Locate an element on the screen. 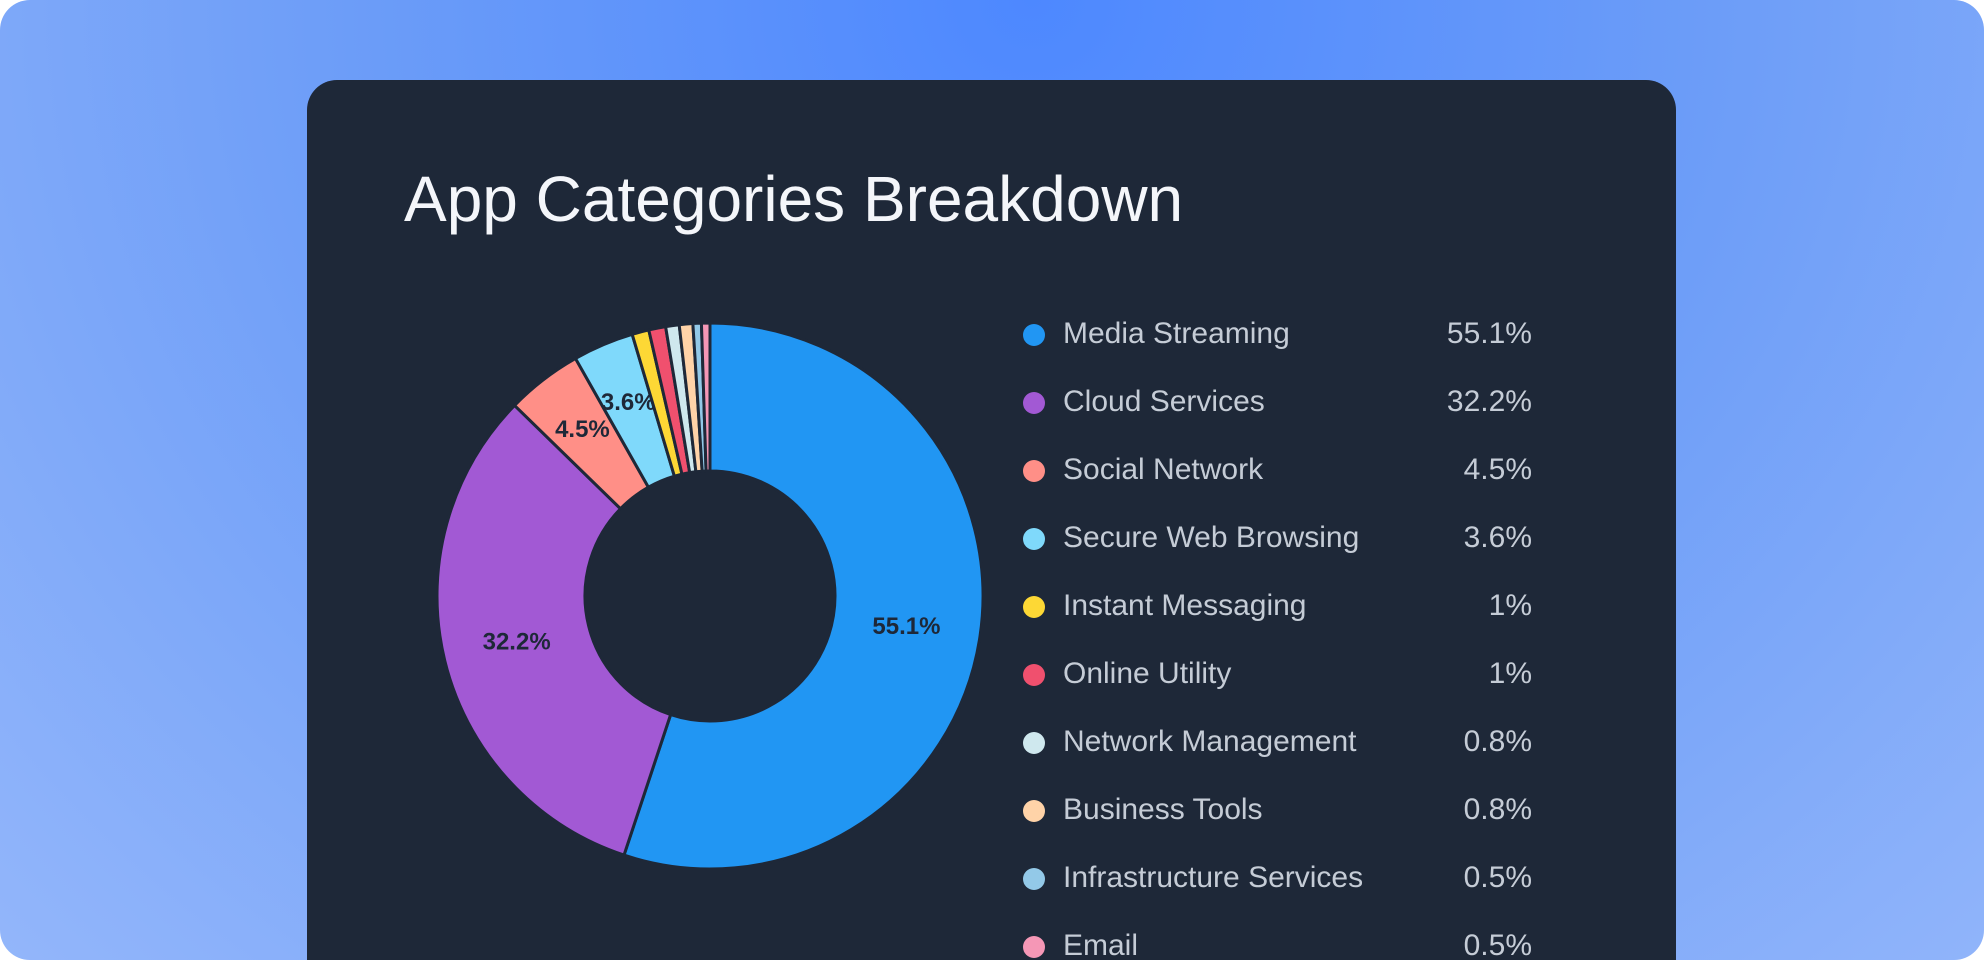 The image size is (1984, 960). legend-label: Infrastructure Services is located at coordinates (1213, 877).